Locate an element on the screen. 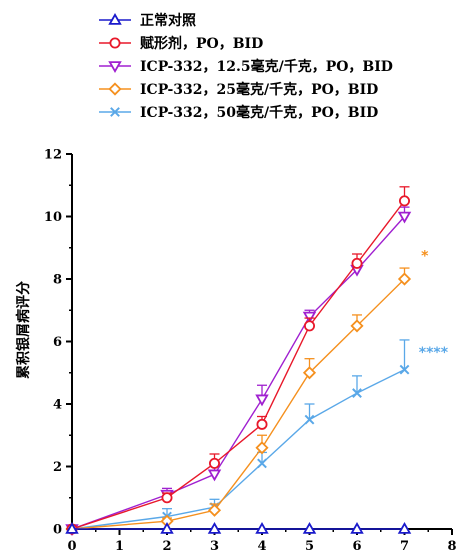 This screenshot has height=555, width=456. x-tick-label: 5 is located at coordinates (309, 546).